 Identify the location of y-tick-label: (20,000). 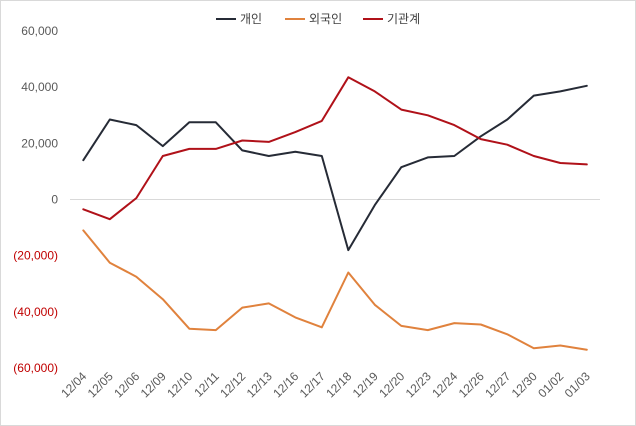
(35, 256).